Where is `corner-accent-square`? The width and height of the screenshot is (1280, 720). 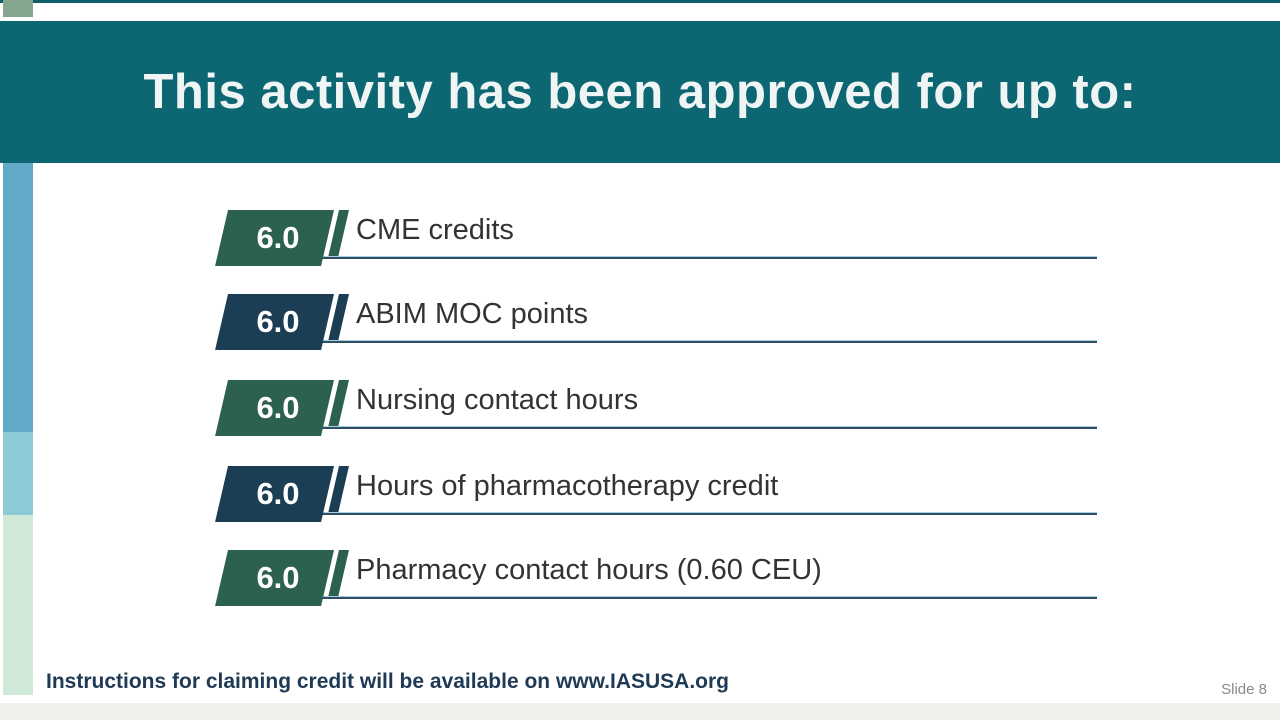 corner-accent-square is located at coordinates (18, 8).